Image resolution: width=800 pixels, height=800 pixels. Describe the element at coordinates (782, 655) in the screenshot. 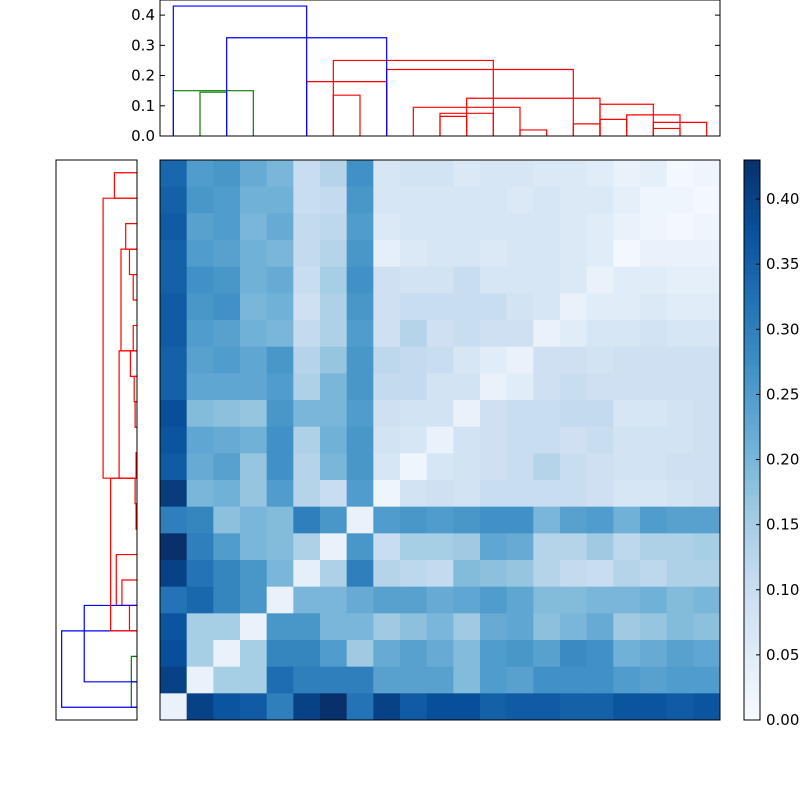

I see `colorbar-tick-label: 0.05` at that location.